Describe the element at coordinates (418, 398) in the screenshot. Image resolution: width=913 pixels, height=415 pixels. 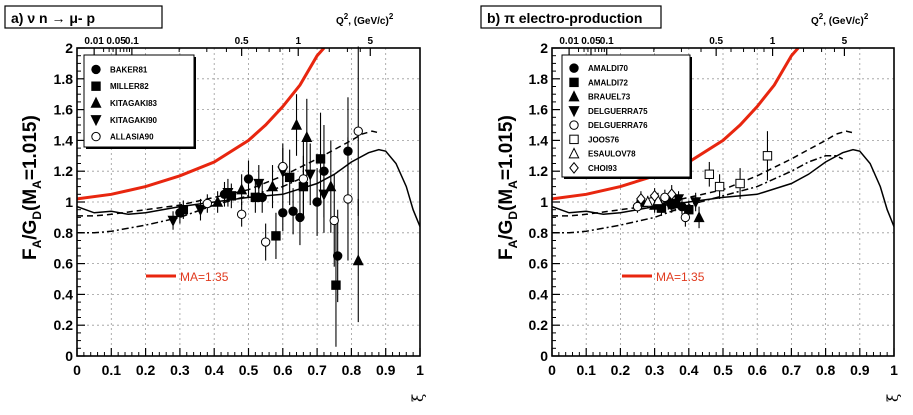
I see `panel-a-xlabel: ξ` at that location.